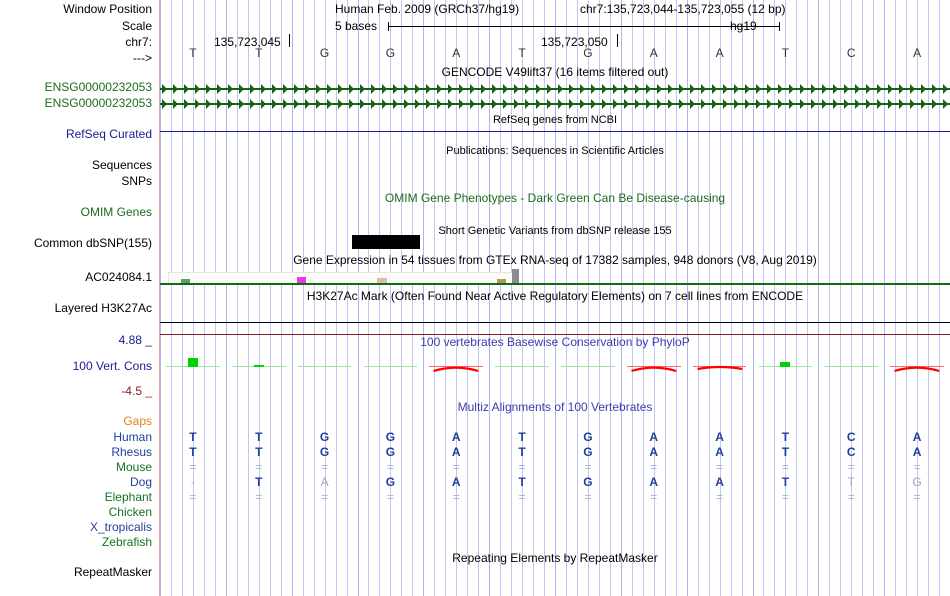  Describe the element at coordinates (128, 497) in the screenshot. I see `sidebar-item-elephant: Elephant` at that location.